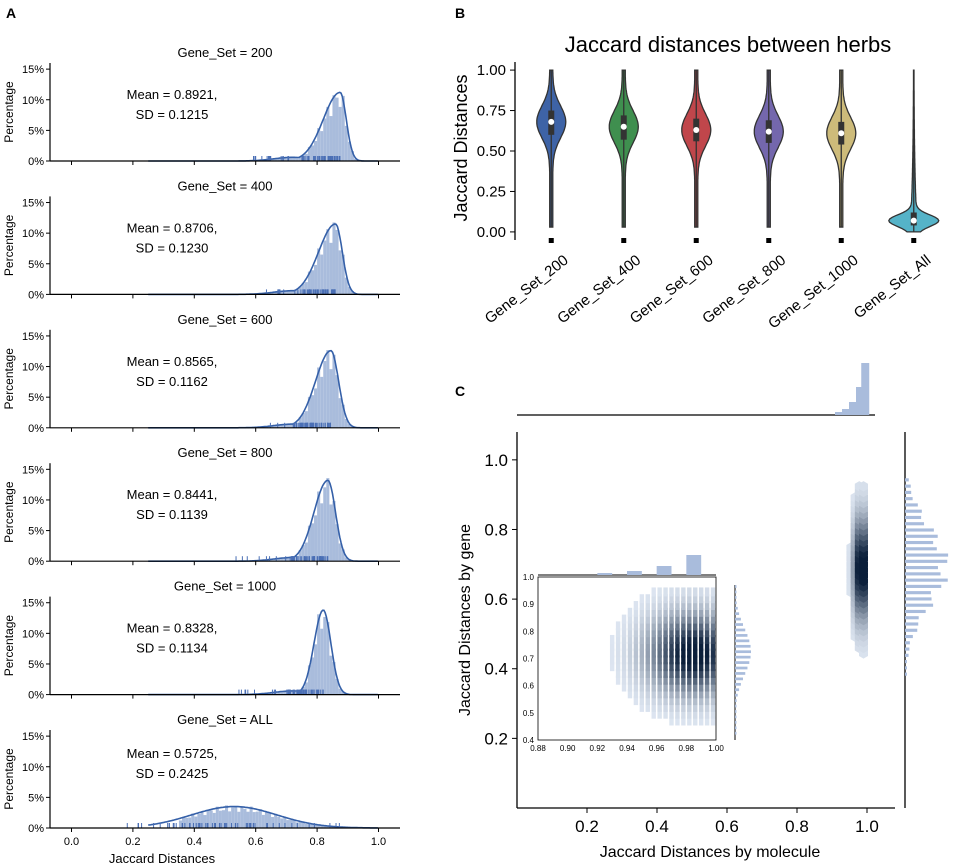  I want to click on sd-annotation: SD = 0.1215, so click(172, 114).